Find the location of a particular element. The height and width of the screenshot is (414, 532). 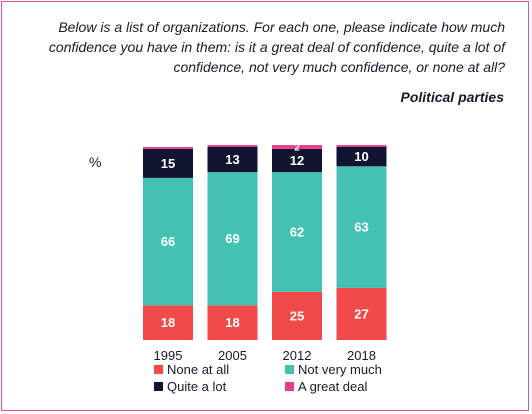

bar-segment-2012-quite-a-lot is located at coordinates (297, 160).